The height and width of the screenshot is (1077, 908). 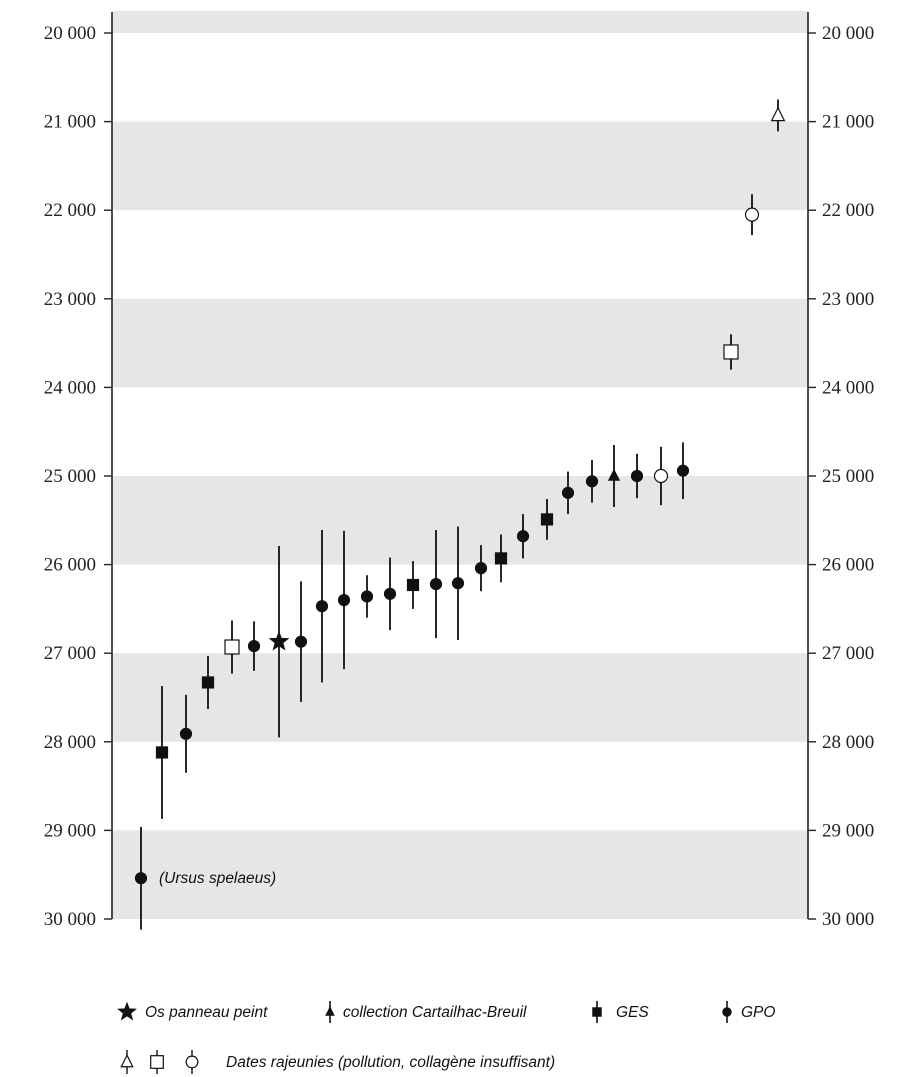 I want to click on left-tick-label: 27 000, so click(x=70, y=653).